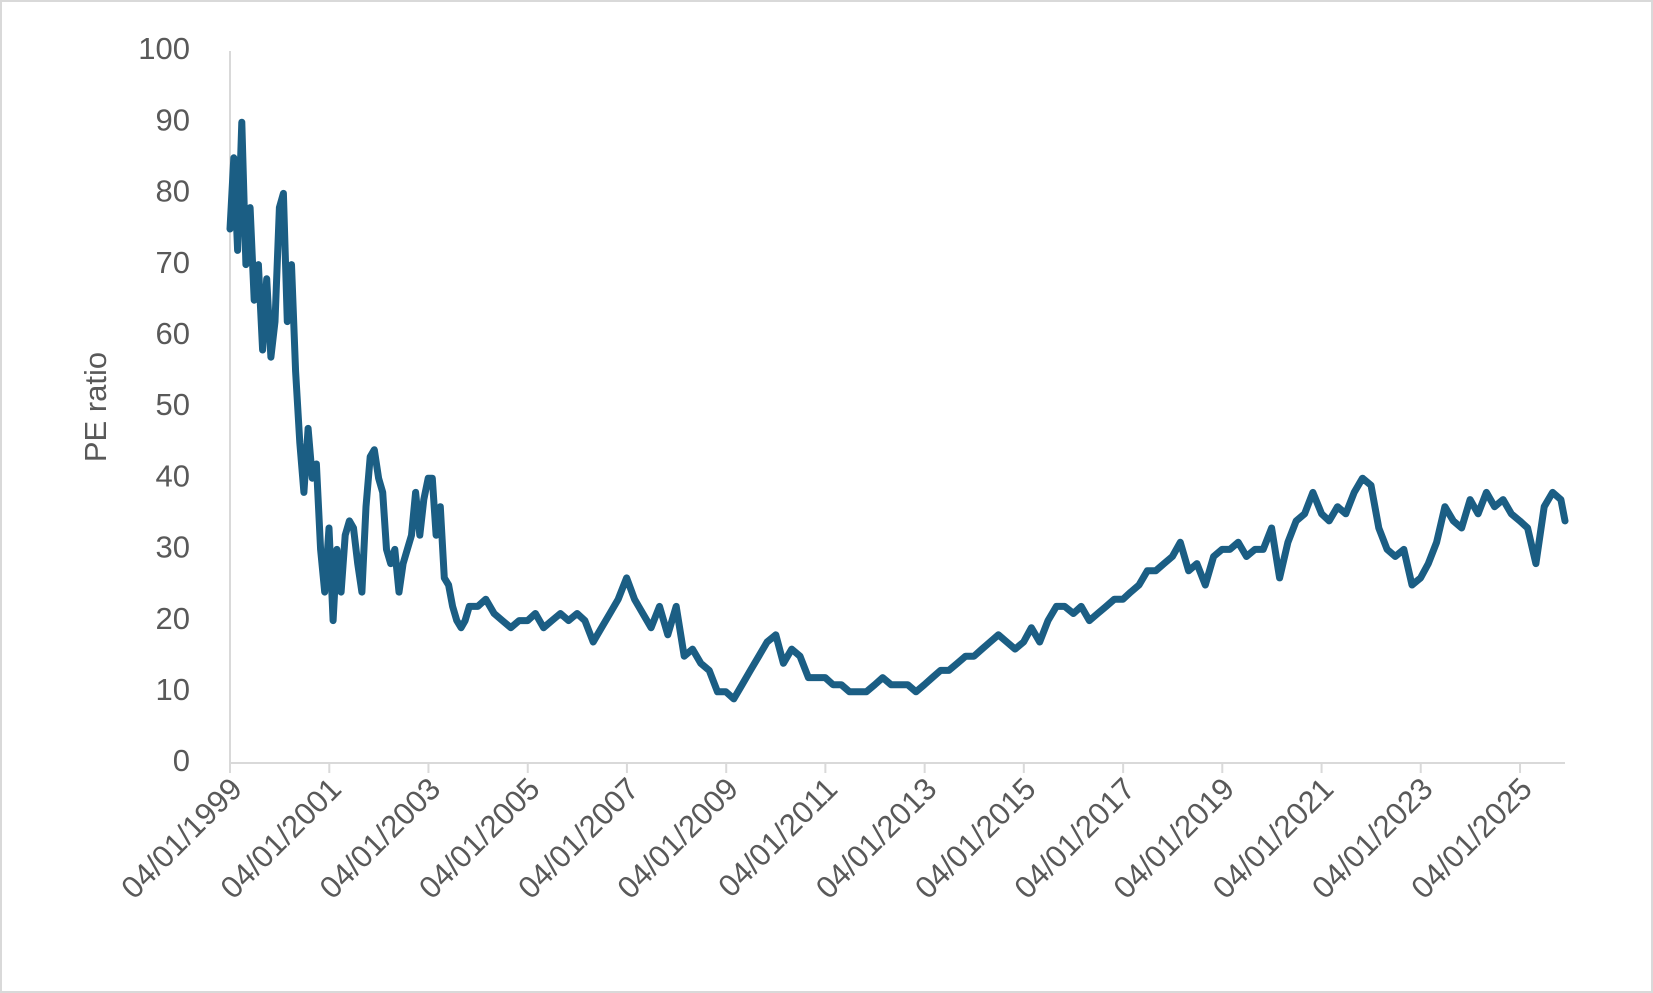 The image size is (1653, 993). Describe the element at coordinates (173, 191) in the screenshot. I see `y-tick-label: 80` at that location.